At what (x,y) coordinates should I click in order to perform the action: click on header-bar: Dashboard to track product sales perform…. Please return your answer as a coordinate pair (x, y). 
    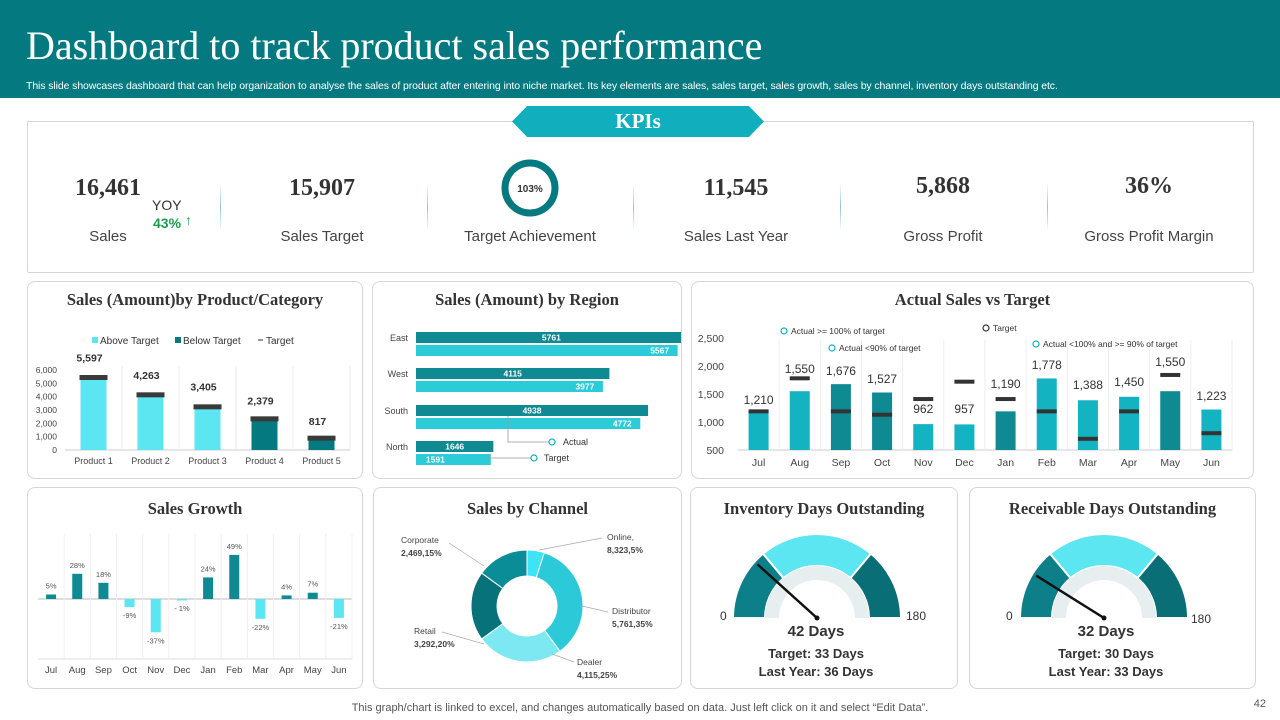
    Looking at the image, I should click on (640, 49).